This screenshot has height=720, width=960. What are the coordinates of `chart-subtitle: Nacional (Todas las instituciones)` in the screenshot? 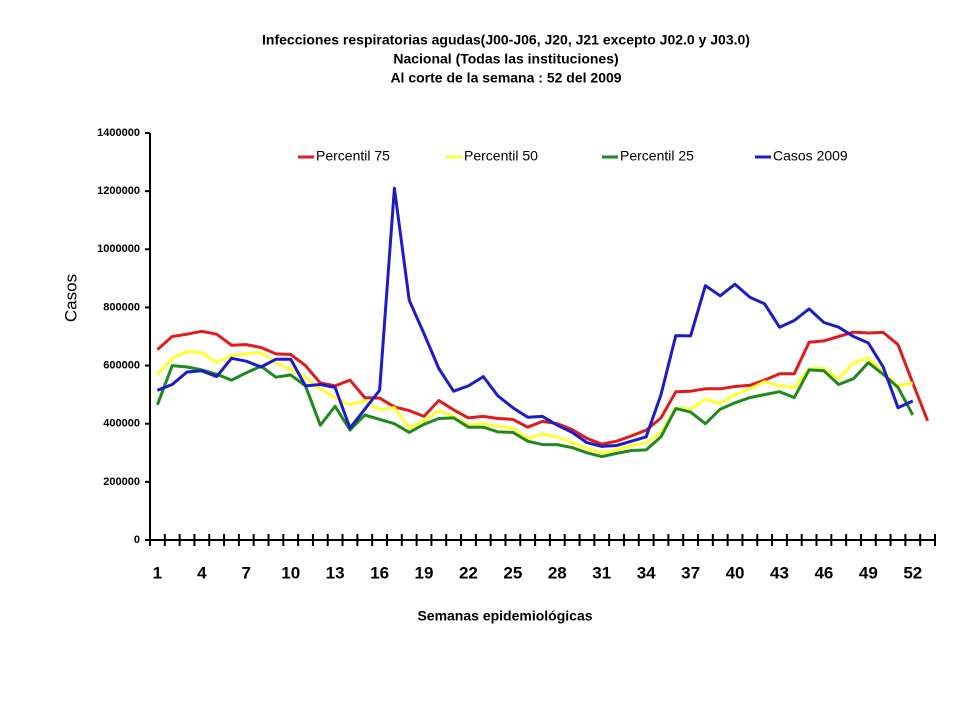 It's located at (505, 59).